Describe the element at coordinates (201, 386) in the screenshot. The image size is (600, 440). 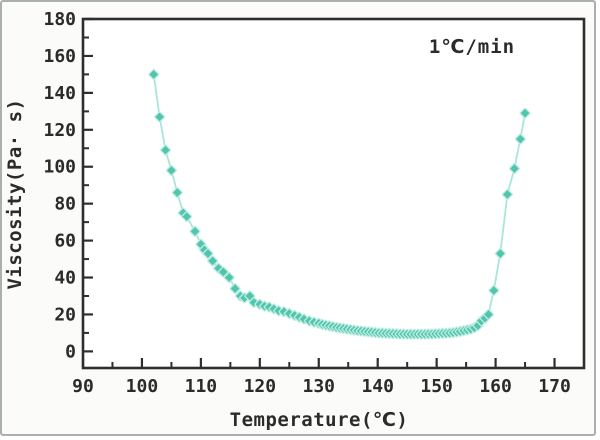
I see `x-tick-label: 110` at that location.